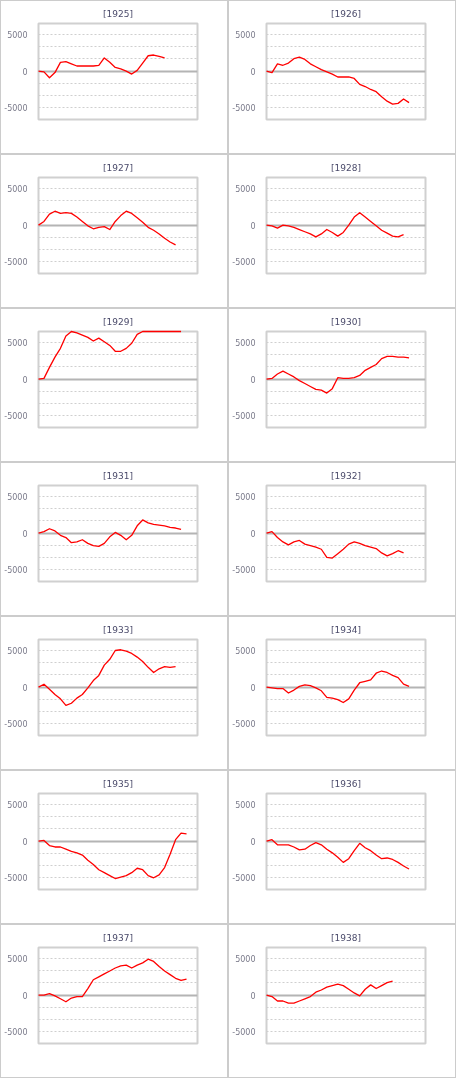 Image resolution: width=457 pixels, height=1083 pixels. Describe the element at coordinates (118, 321) in the screenshot. I see `chart-title: [1929]` at that location.